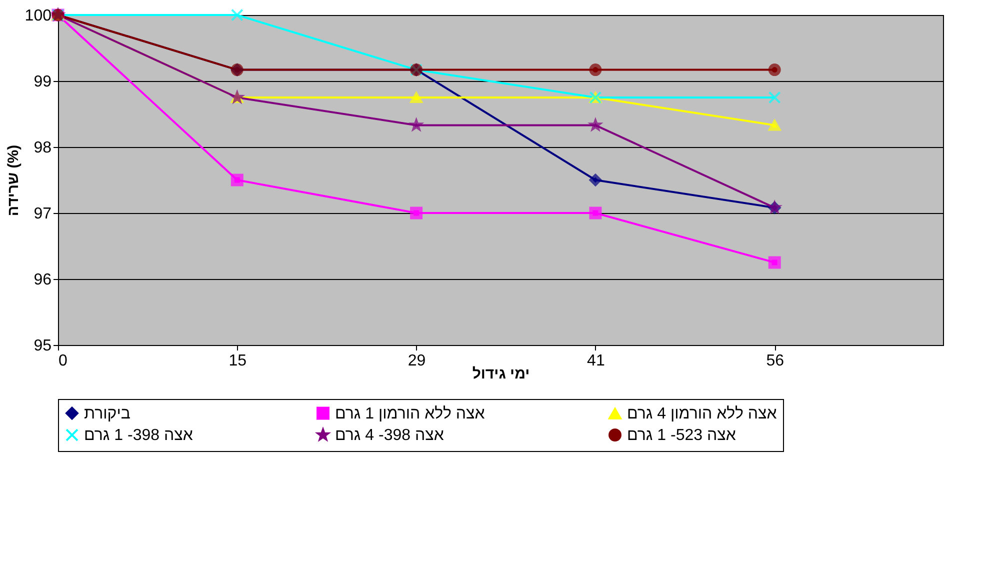  What do you see at coordinates (417, 361) in the screenshot?
I see `x-tick-label: 29` at bounding box center [417, 361].